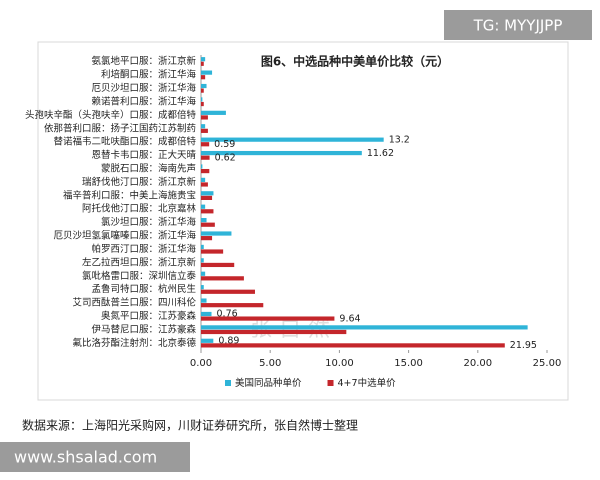 This screenshot has width=600, height=480. I want to click on watermark-top: TG: MYYJJPP, so click(518, 26).